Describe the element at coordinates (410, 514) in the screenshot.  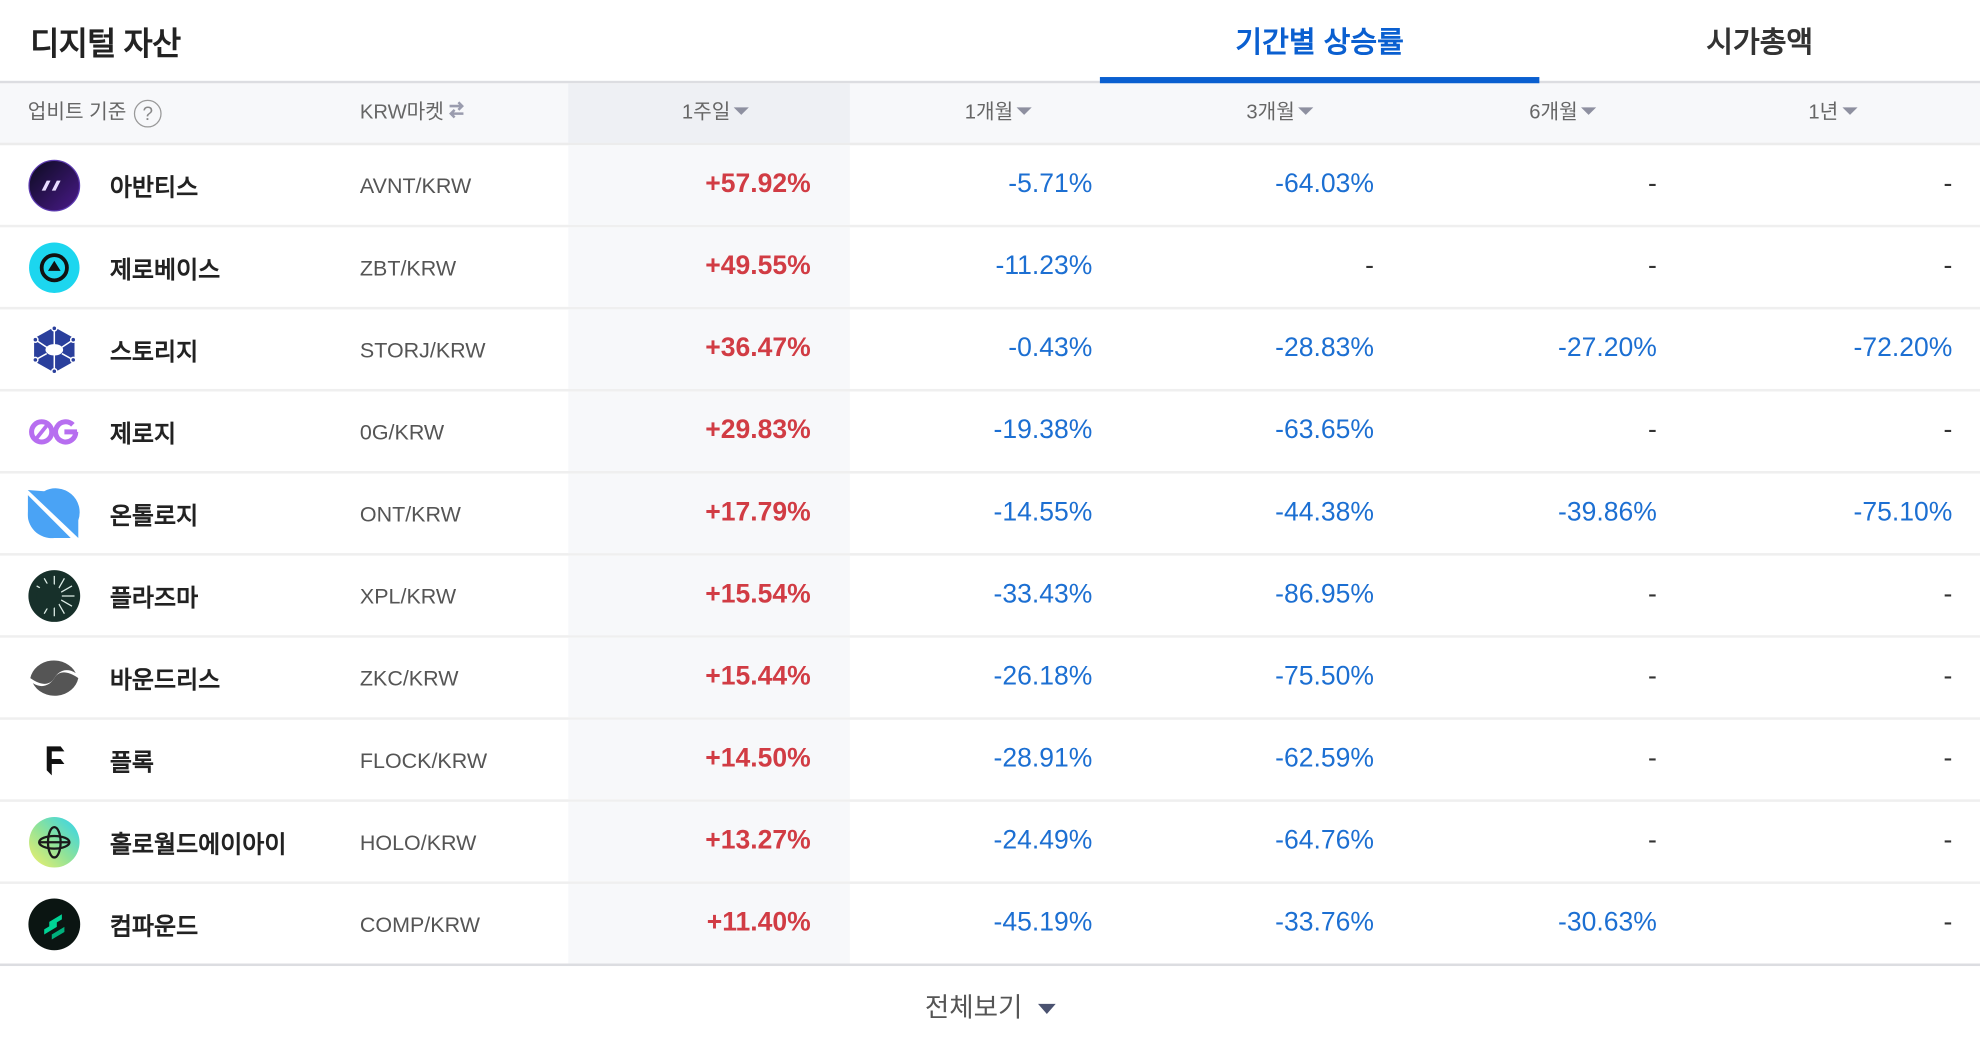
I see `asset-pair: ONT/KRW` at that location.